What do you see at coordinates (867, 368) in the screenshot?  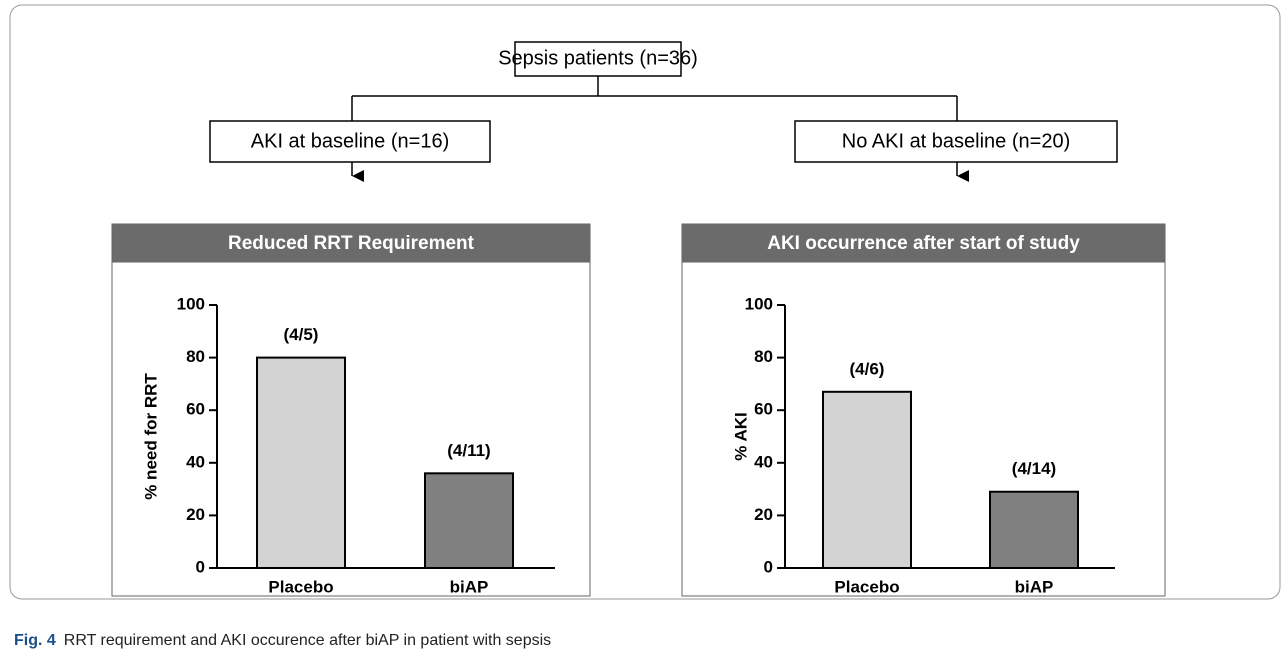 I see `value-label: (4/6)` at bounding box center [867, 368].